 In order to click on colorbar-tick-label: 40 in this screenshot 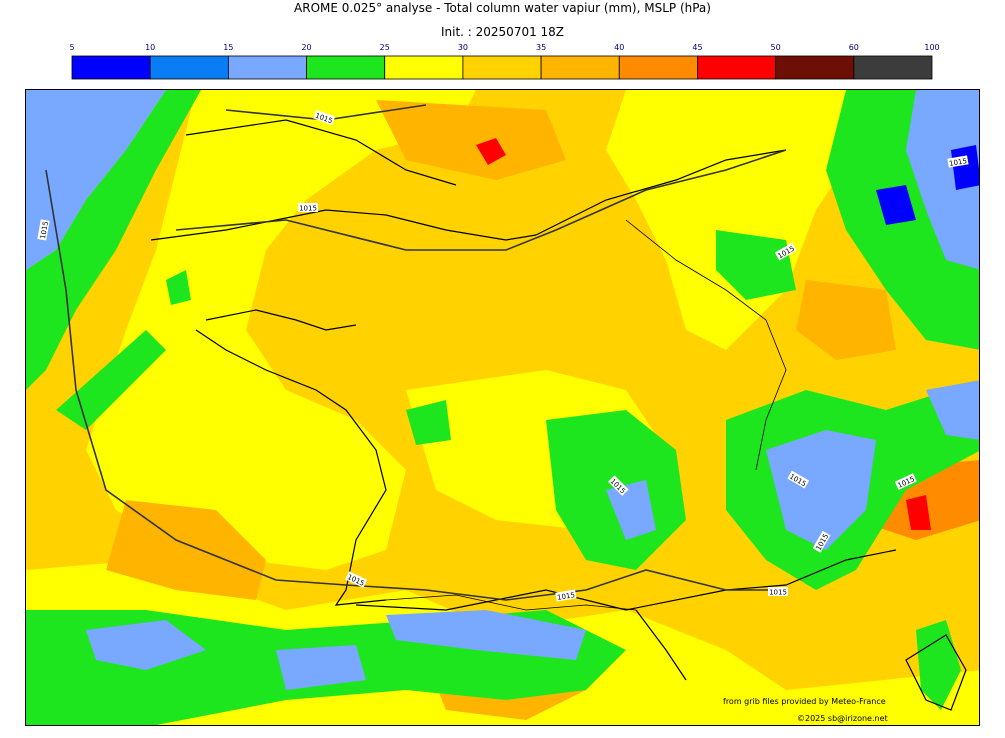, I will do `click(619, 47)`.